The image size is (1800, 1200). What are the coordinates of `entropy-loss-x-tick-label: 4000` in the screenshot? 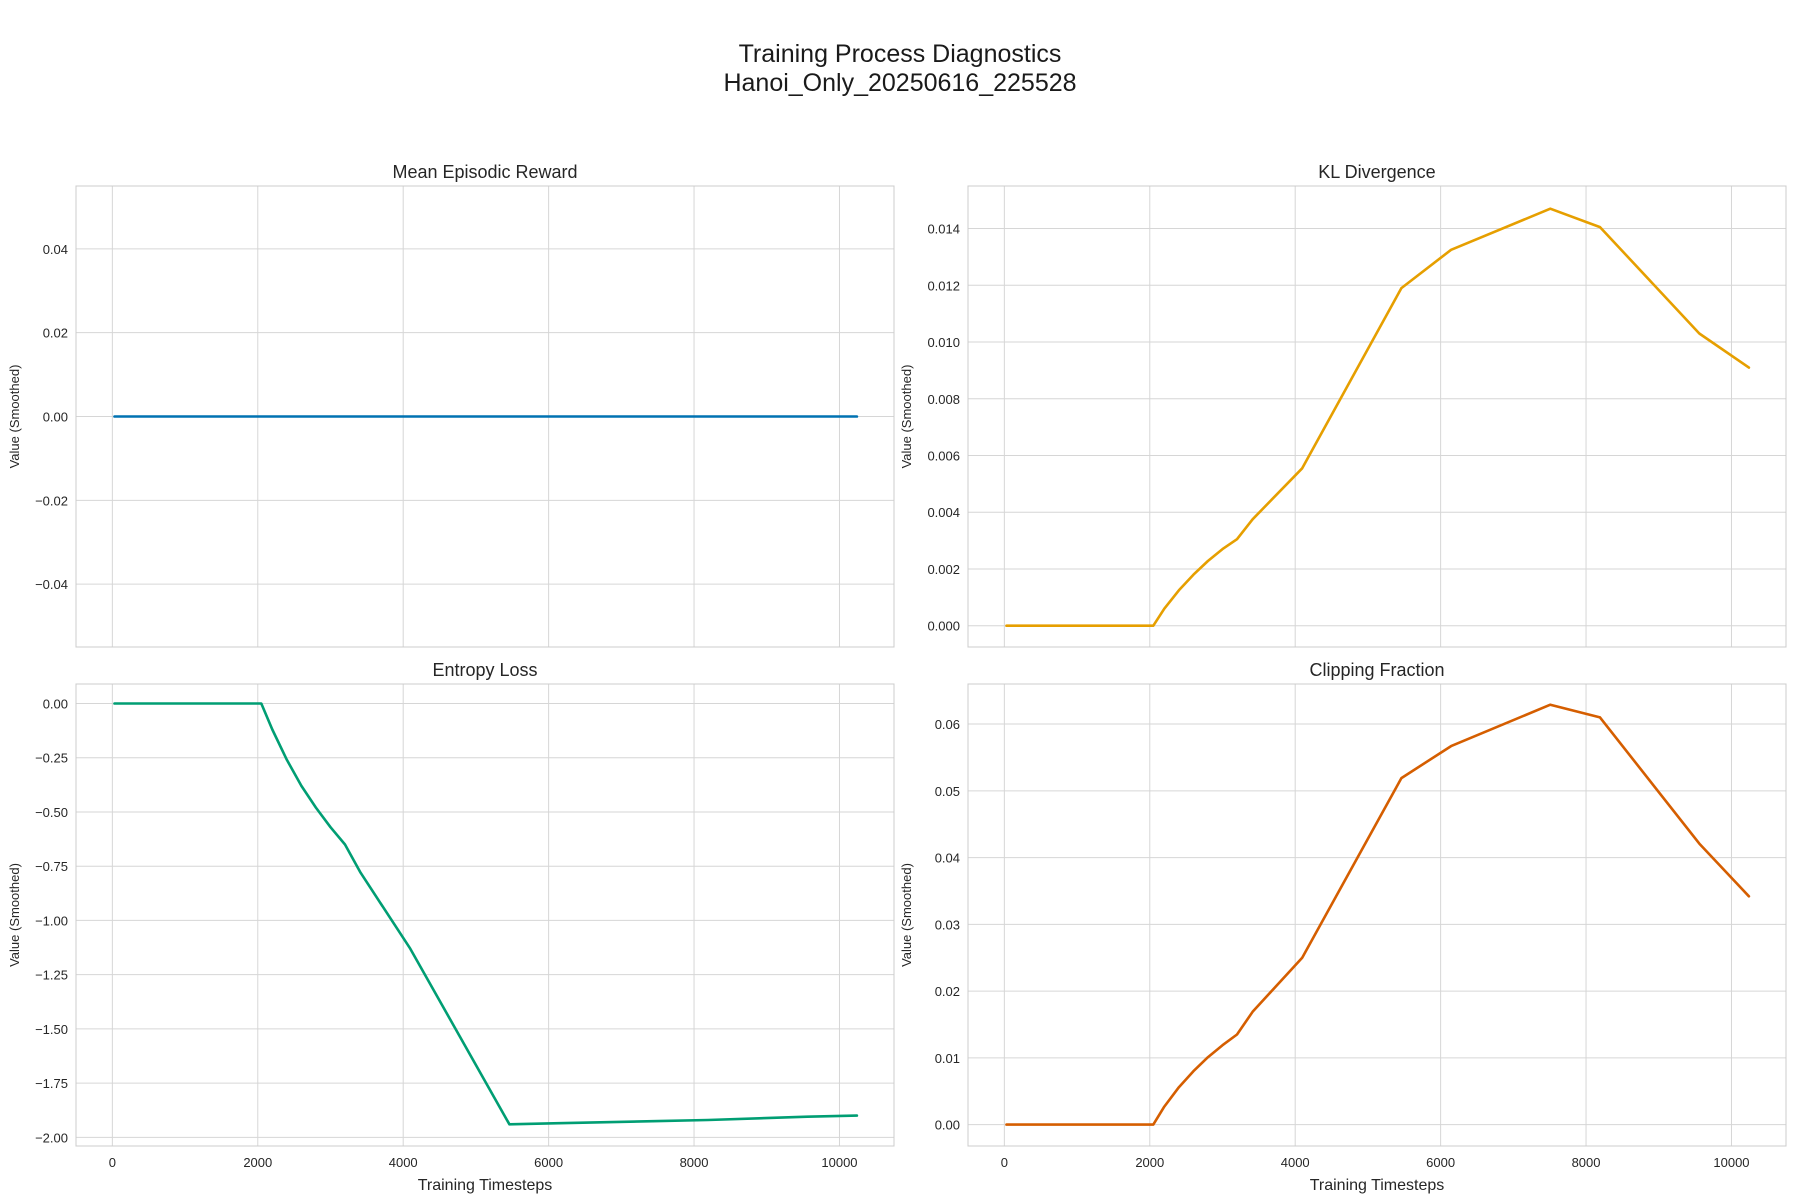 It's located at (403, 1162).